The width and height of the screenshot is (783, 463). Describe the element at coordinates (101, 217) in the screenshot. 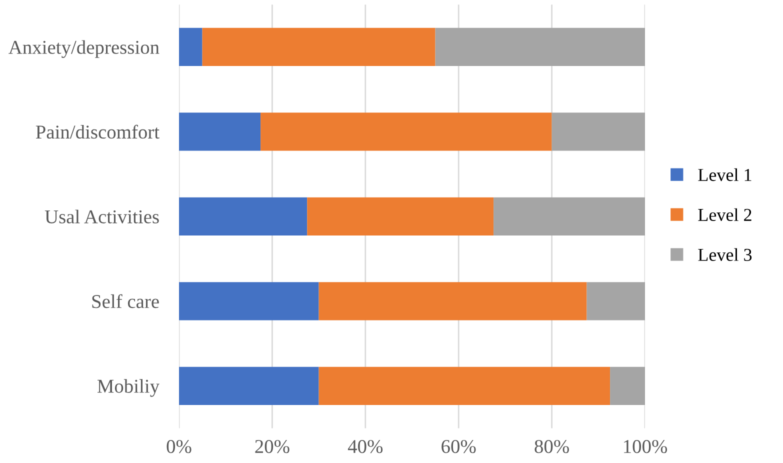

I see `y-tick-label: Usal Activities` at that location.